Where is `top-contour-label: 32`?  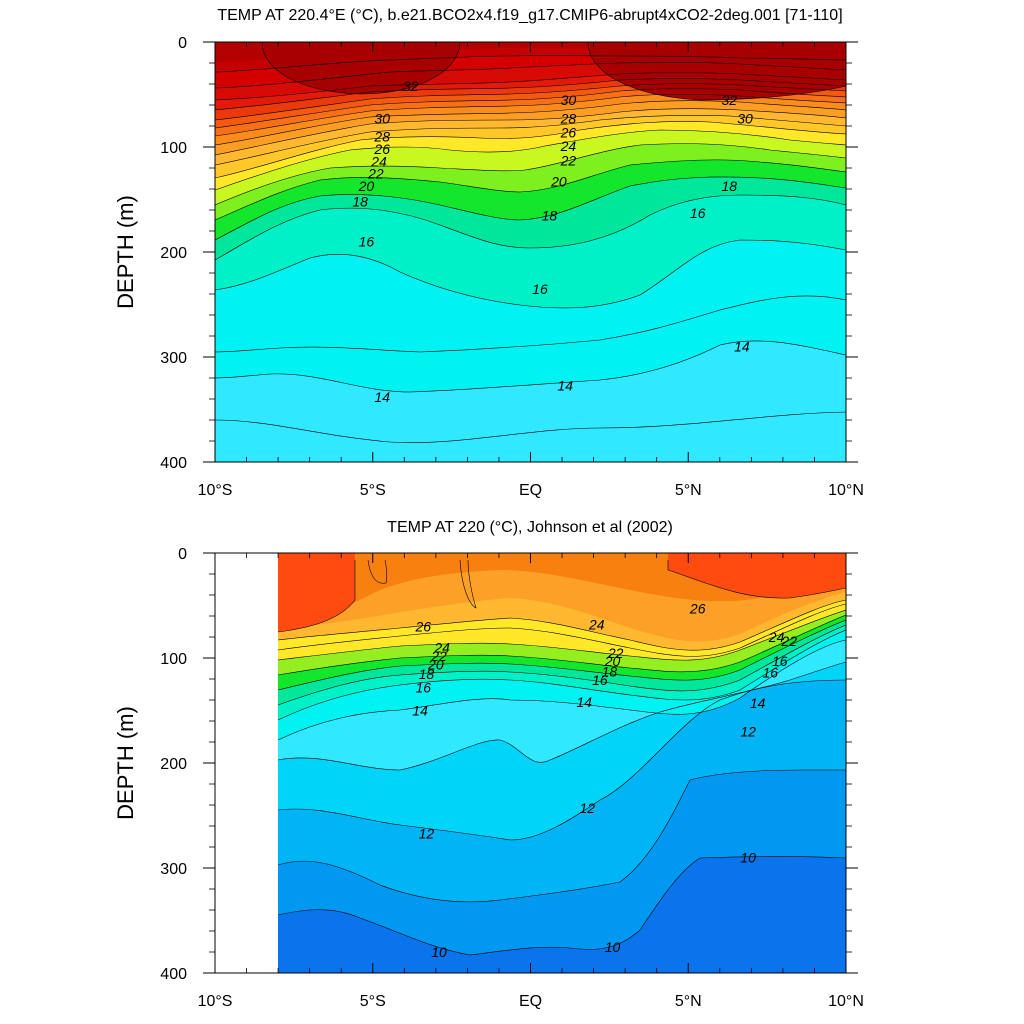
top-contour-label: 32 is located at coordinates (411, 86).